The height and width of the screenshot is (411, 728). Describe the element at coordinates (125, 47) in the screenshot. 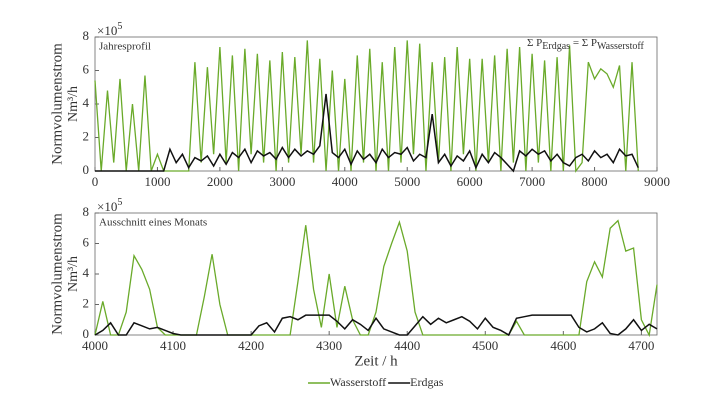

I see `annotation: Jahresprofil` at that location.